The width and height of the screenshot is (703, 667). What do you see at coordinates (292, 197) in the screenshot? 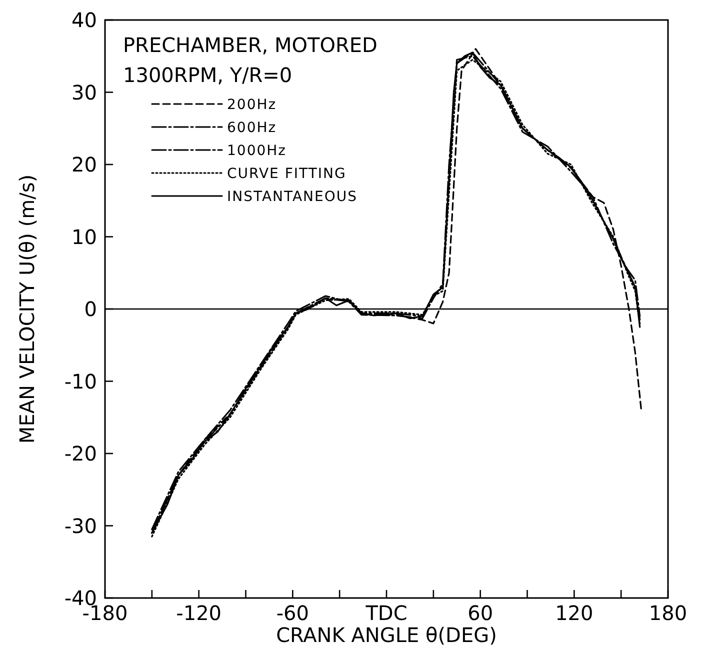
I see `legend-label: INSTANTANEOUS` at bounding box center [292, 197].